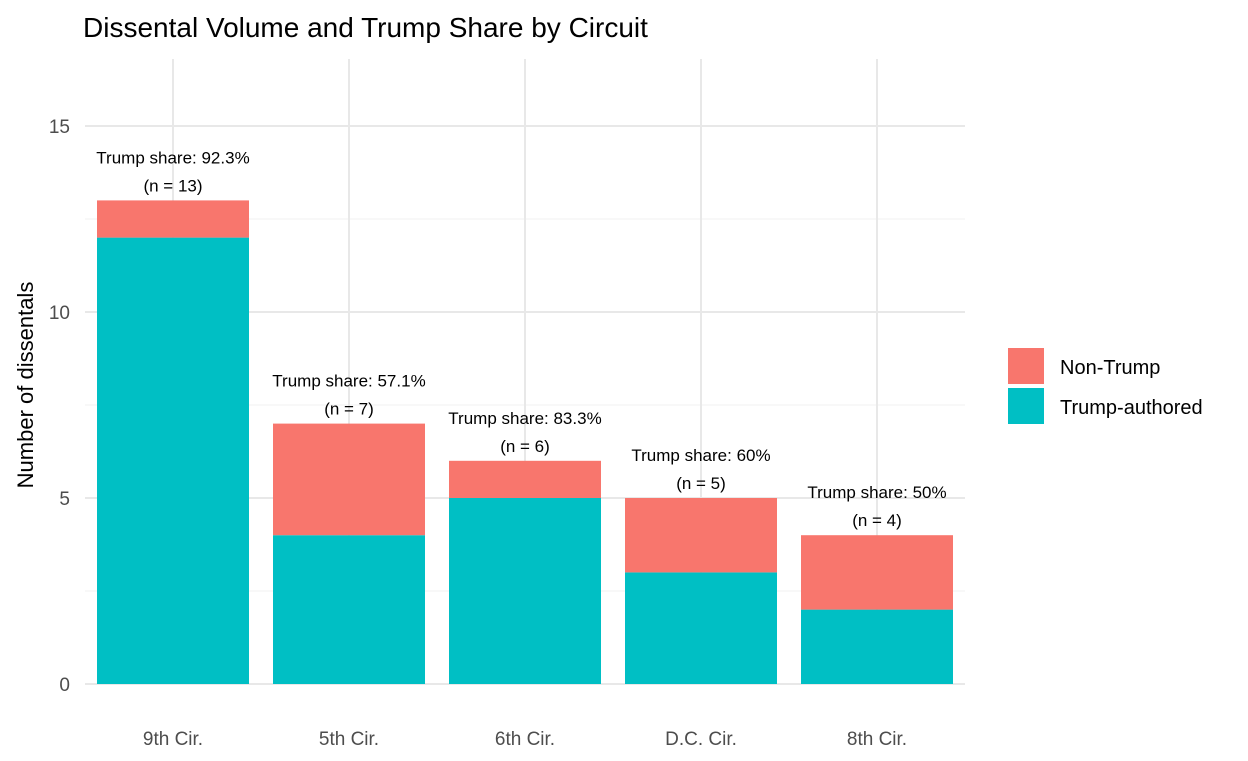 This screenshot has height=761, width=1248. Describe the element at coordinates (173, 739) in the screenshot. I see `x-tick-label: 9th Cir.` at that location.